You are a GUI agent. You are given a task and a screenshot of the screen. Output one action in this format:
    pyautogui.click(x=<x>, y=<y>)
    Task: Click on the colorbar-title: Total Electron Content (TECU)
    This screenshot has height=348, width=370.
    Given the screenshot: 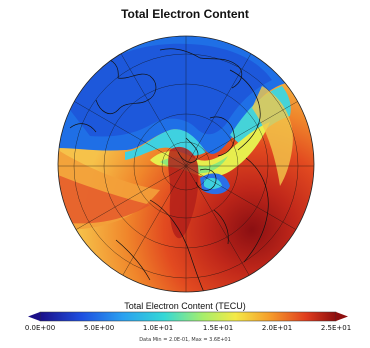 What is the action you would take?
    pyautogui.click(x=185, y=306)
    